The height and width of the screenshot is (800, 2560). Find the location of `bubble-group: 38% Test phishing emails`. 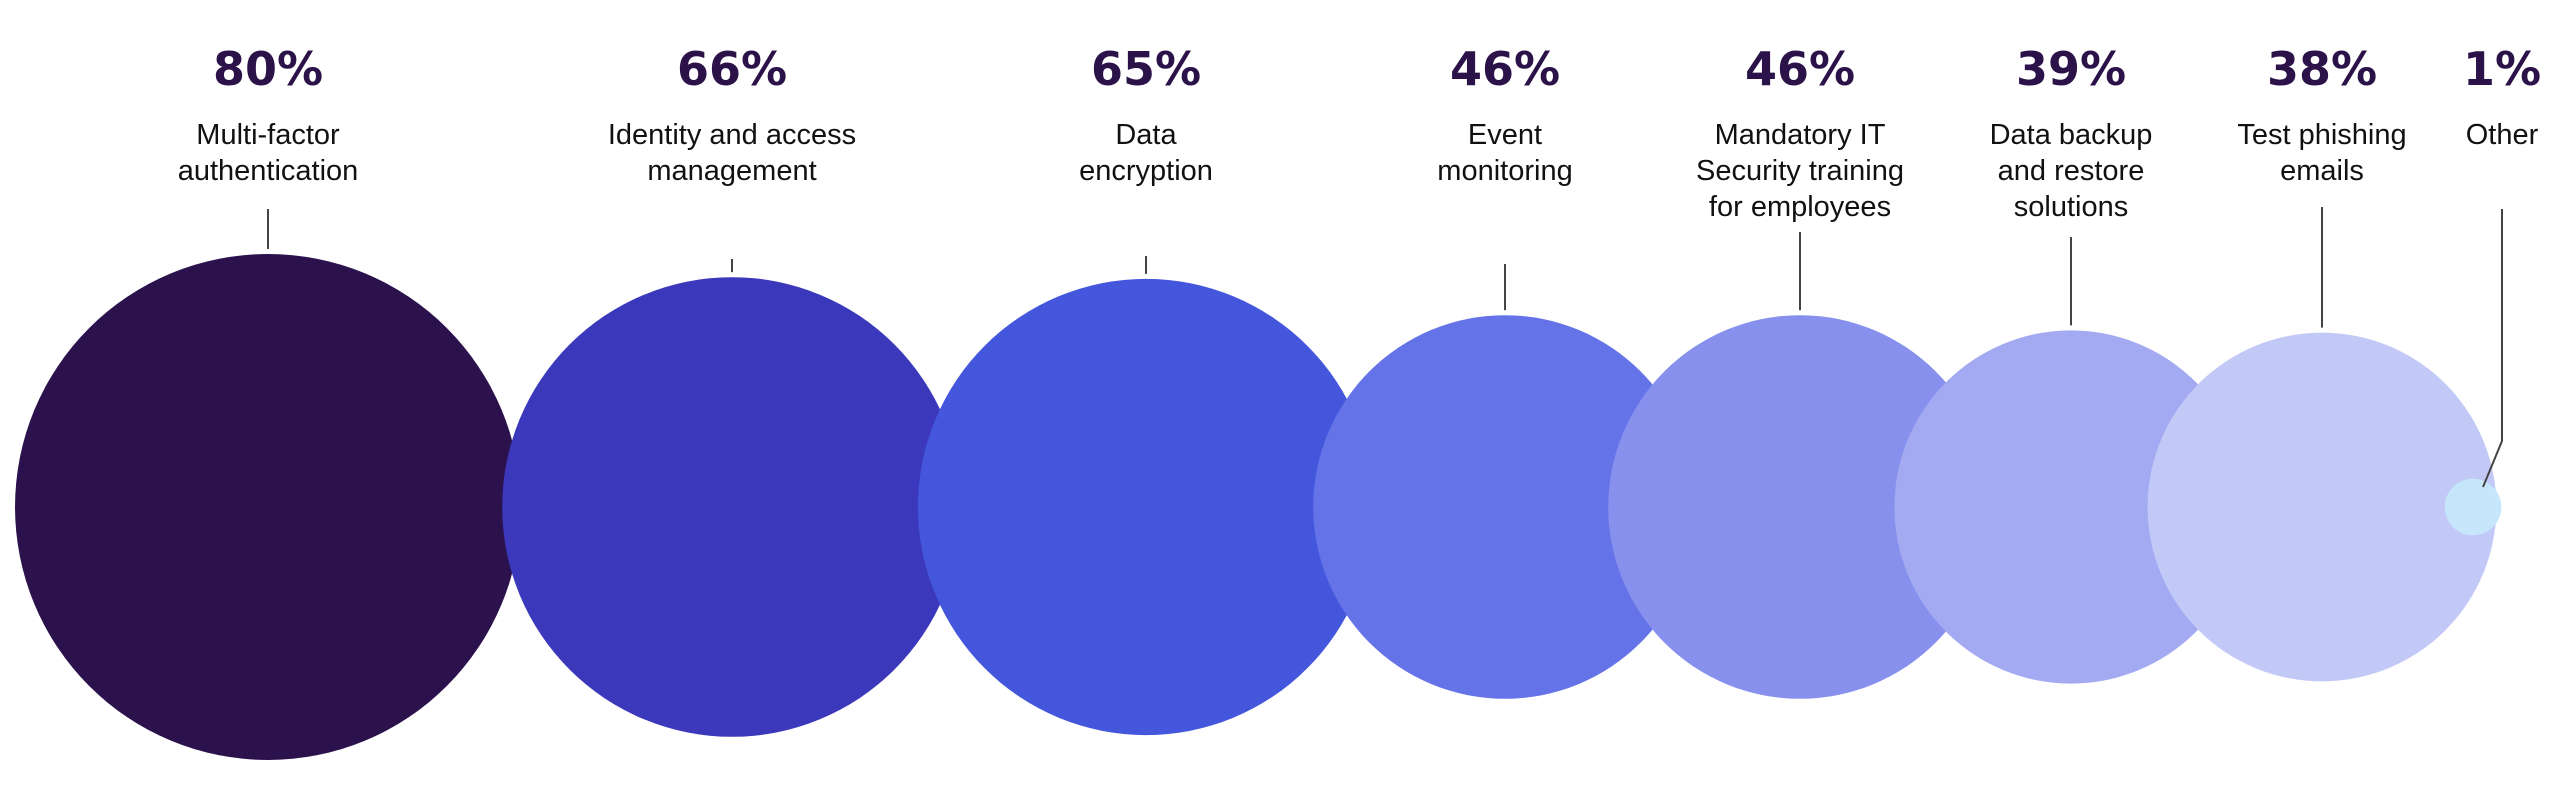

bubble-group: 38% Test phishing emails is located at coordinates (2322, 362).